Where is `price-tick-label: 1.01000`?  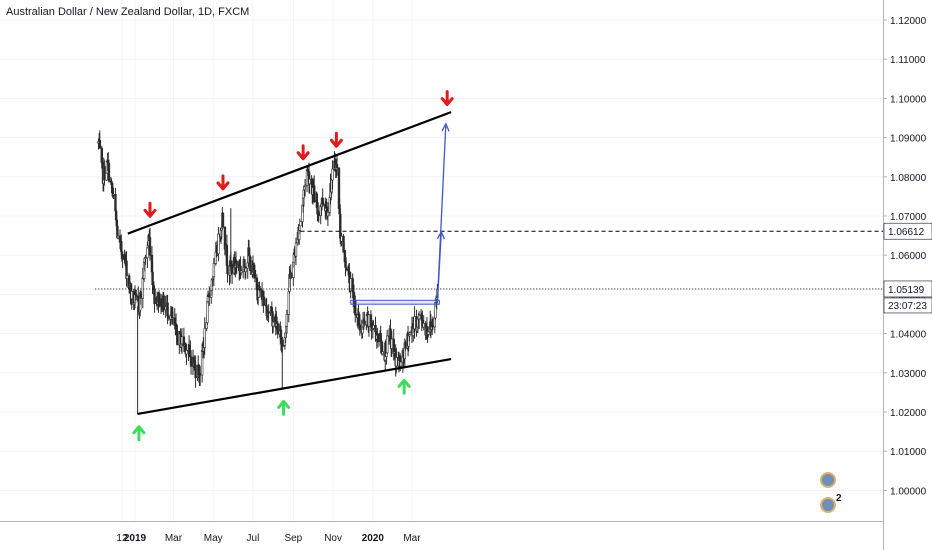
price-tick-label: 1.01000 is located at coordinates (908, 452).